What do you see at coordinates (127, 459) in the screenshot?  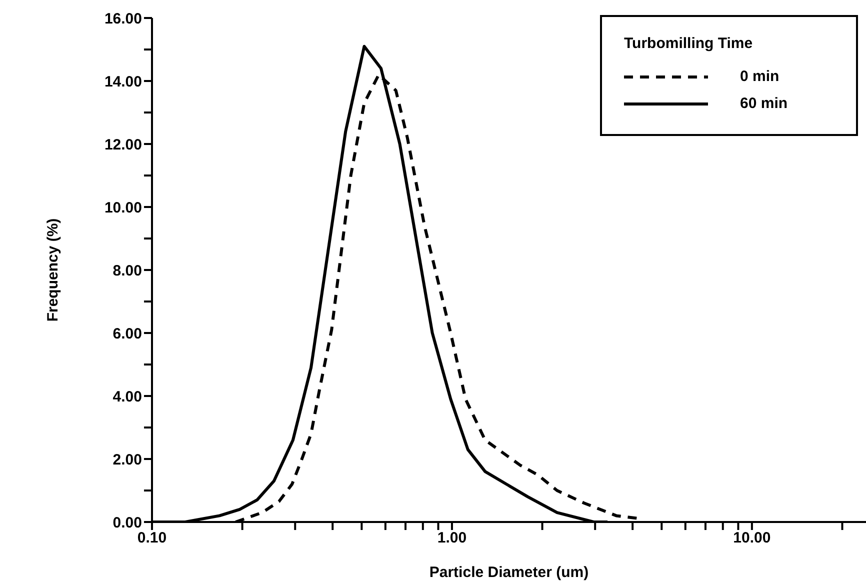 I see `y-tick-label: 2.00` at bounding box center [127, 459].